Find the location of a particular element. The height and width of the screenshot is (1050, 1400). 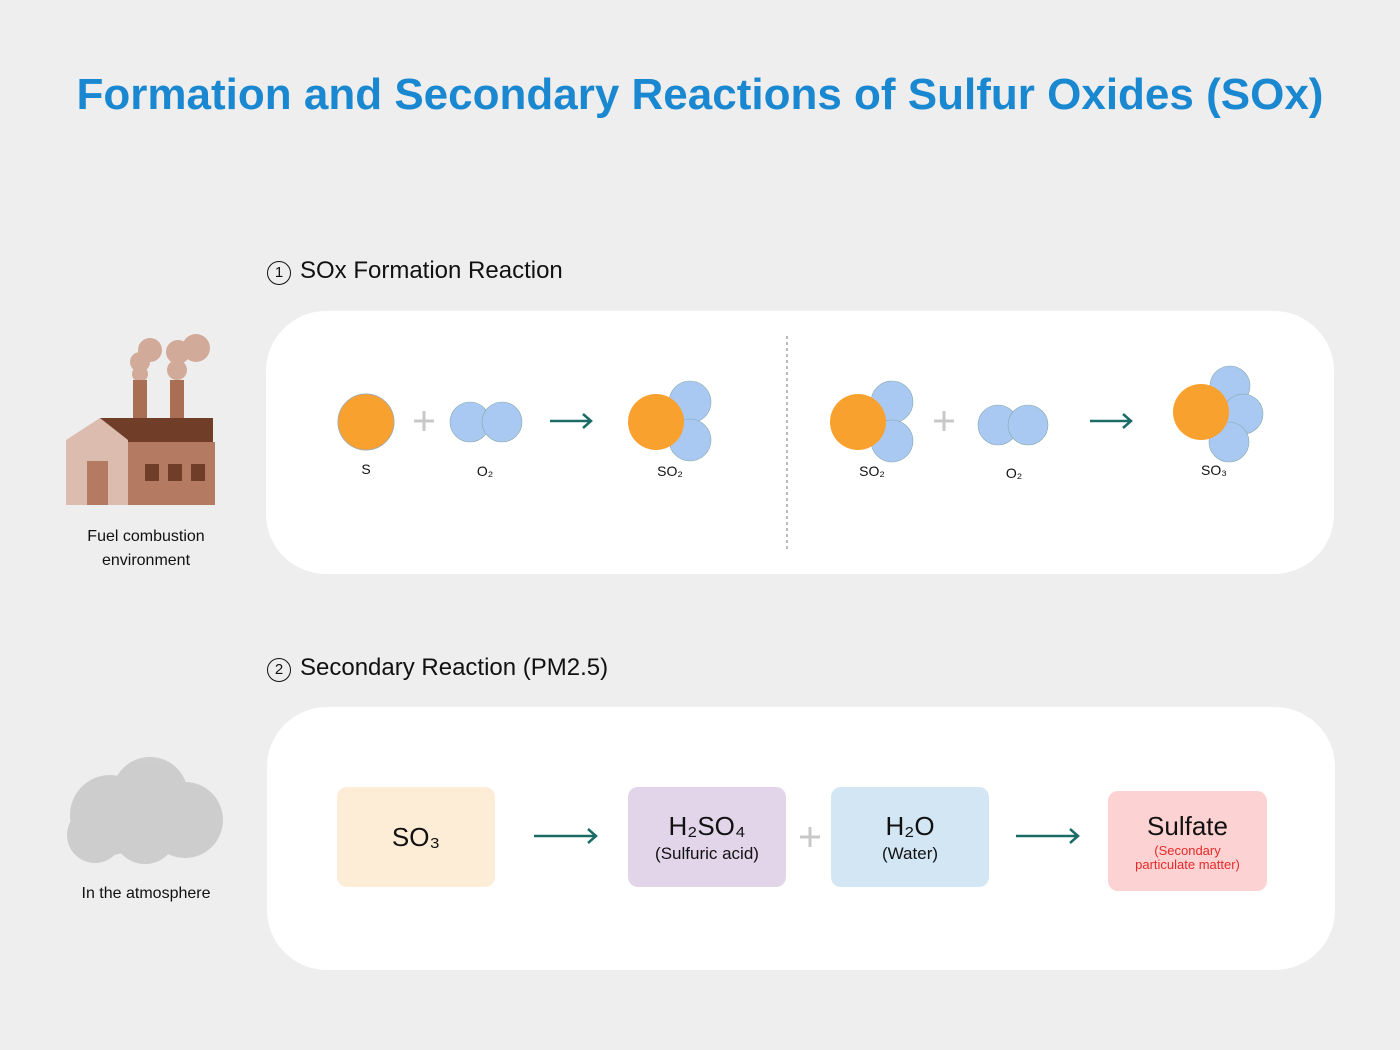

step-box: Sulfate (Secondary particulate matter) is located at coordinates (1187, 841).